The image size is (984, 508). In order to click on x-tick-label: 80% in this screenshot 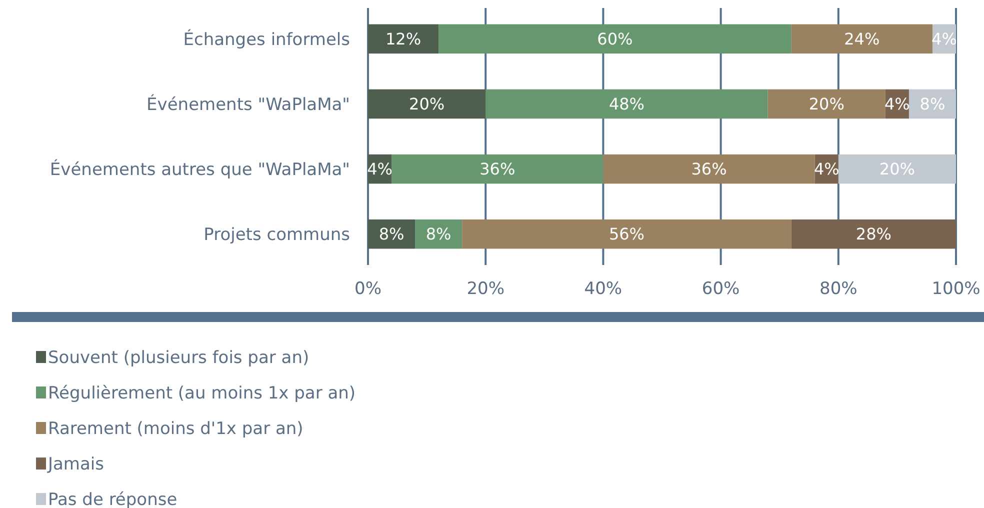, I will do `click(839, 289)`.